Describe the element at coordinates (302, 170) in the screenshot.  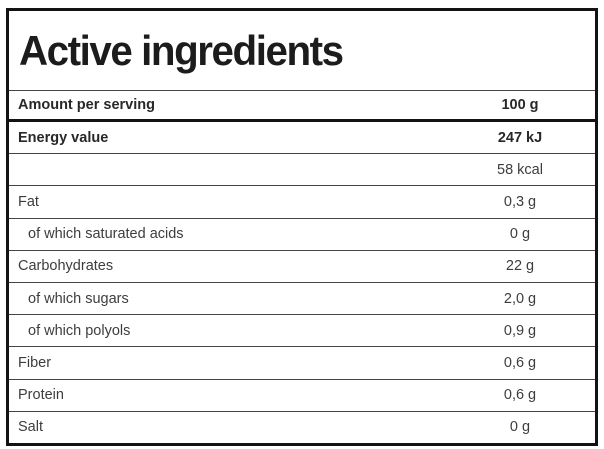
I see `table-row: 58 kcal` at that location.